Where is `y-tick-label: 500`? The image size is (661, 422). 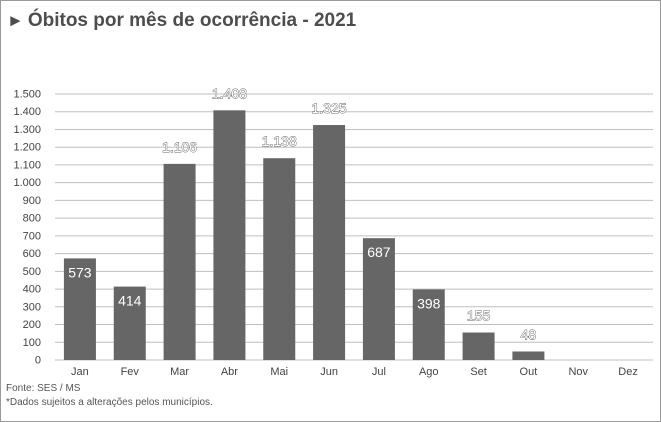
y-tick-label: 500 is located at coordinates (32, 272).